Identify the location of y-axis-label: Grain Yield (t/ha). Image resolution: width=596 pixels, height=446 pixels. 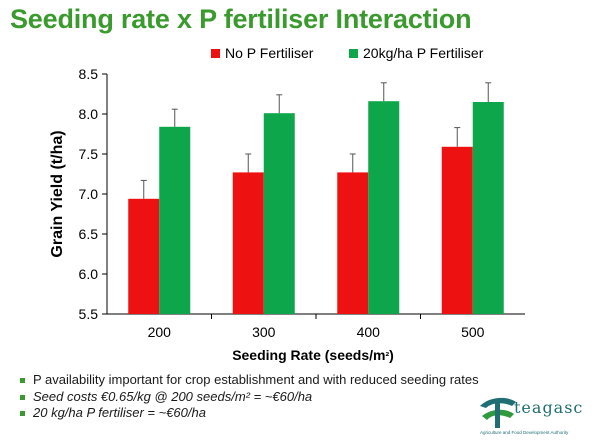
(57, 193).